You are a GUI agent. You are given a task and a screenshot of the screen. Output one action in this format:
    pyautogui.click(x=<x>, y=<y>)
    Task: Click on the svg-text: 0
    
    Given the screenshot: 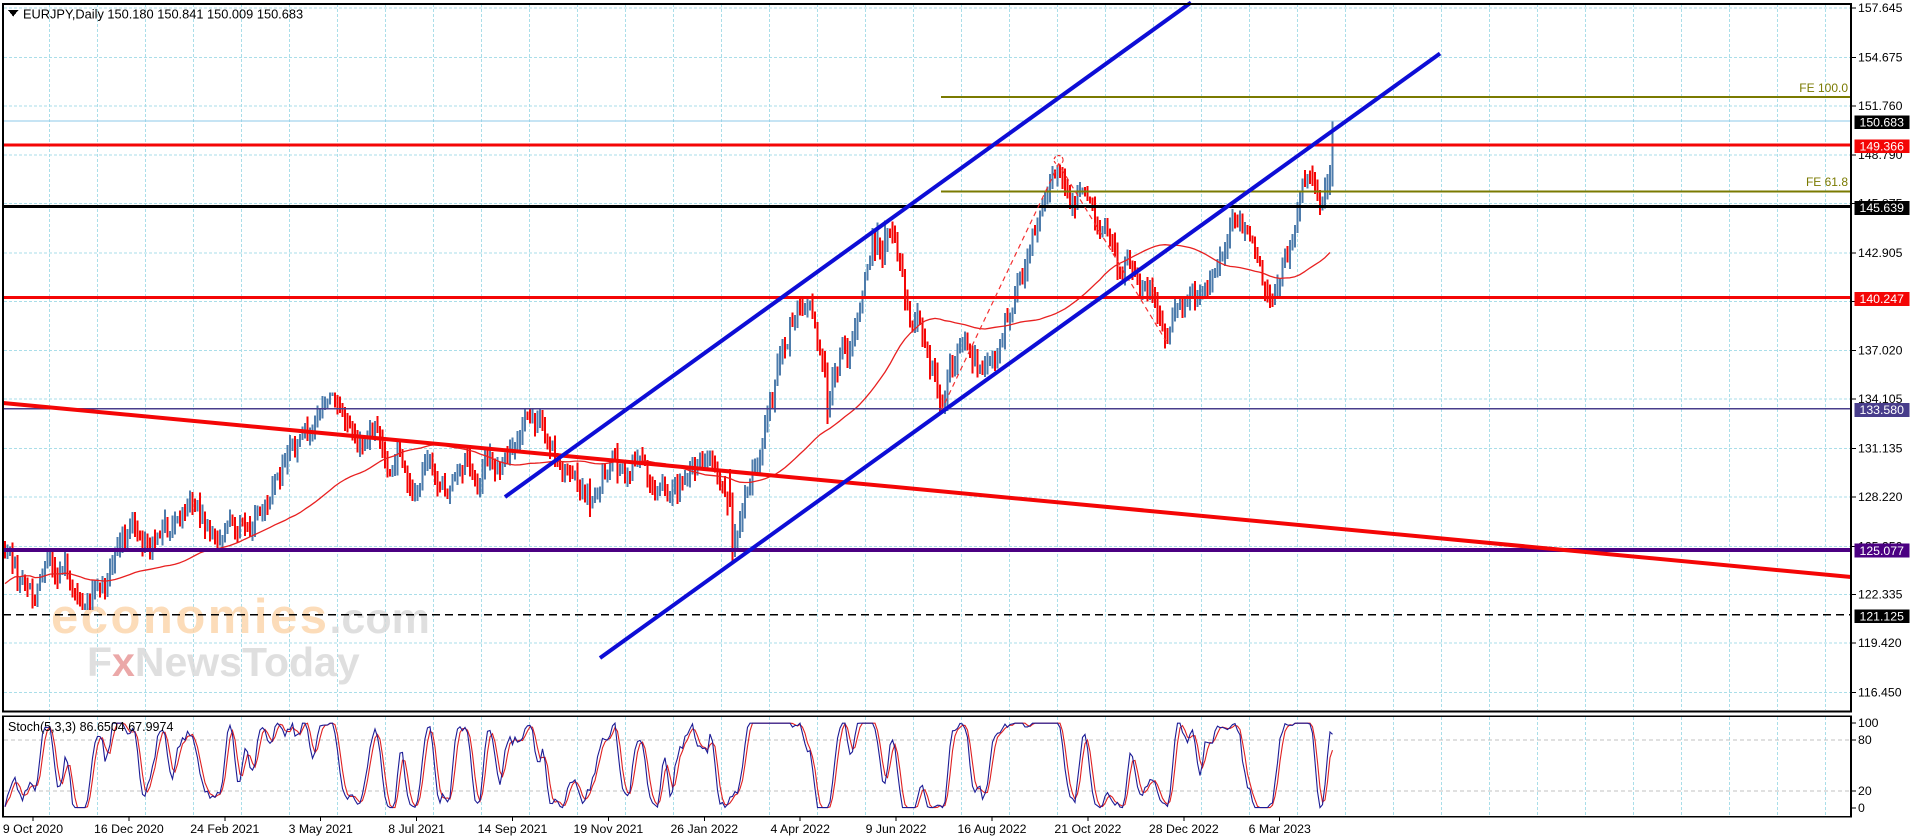 What is the action you would take?
    pyautogui.click(x=1861, y=808)
    